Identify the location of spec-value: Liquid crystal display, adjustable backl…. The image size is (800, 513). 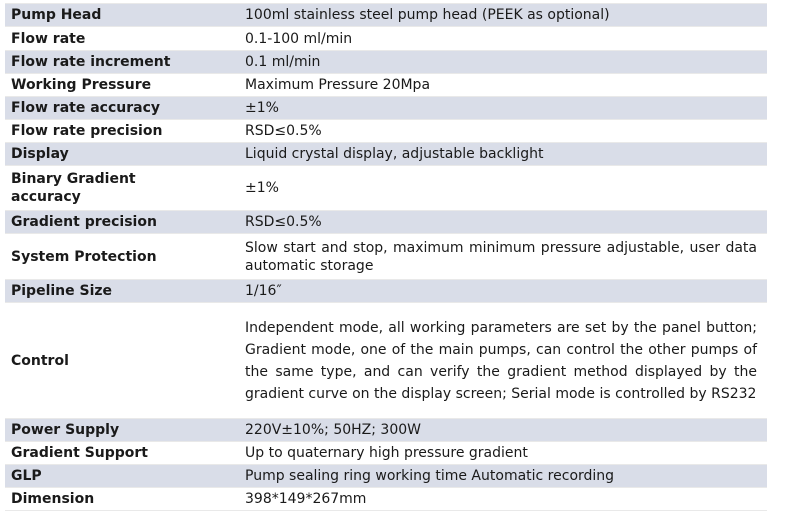
(502, 154).